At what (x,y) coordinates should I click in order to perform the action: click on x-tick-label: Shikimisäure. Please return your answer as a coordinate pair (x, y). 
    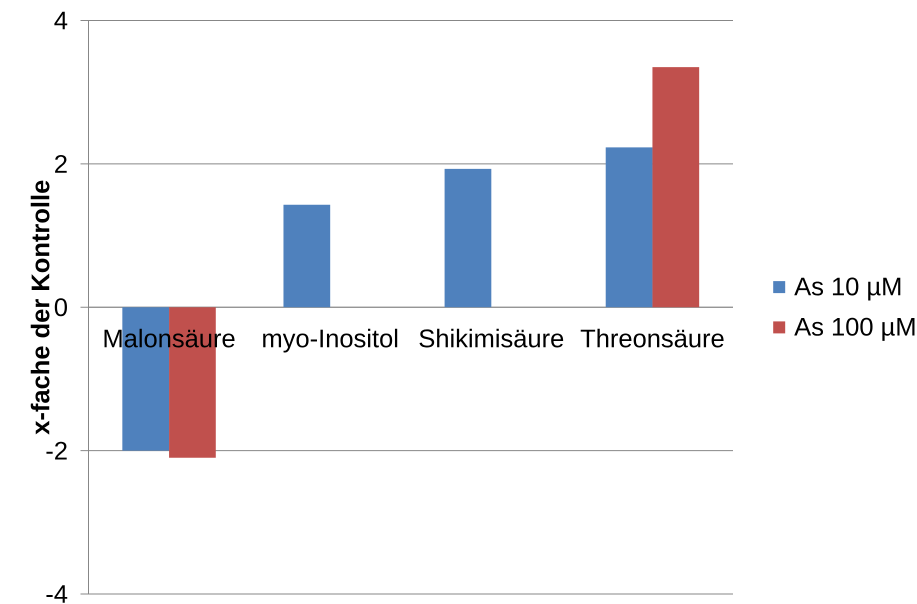
    Looking at the image, I should click on (491, 338).